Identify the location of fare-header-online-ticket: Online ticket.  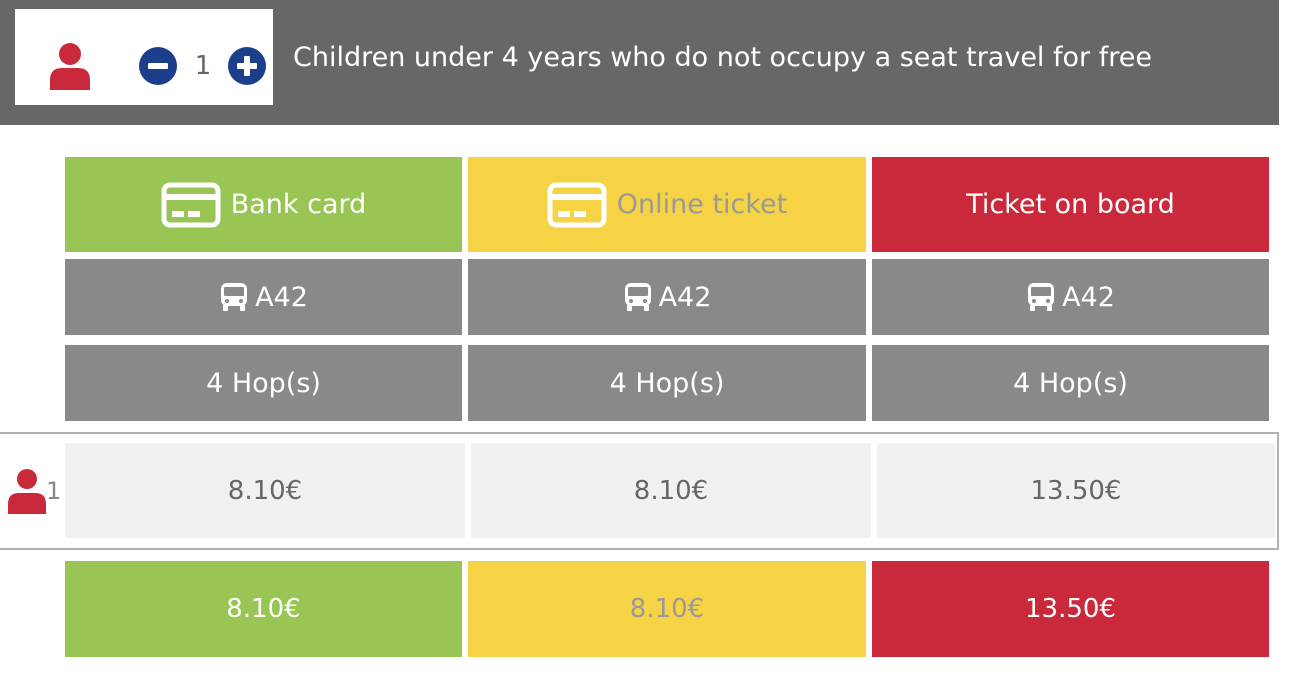
(667, 204).